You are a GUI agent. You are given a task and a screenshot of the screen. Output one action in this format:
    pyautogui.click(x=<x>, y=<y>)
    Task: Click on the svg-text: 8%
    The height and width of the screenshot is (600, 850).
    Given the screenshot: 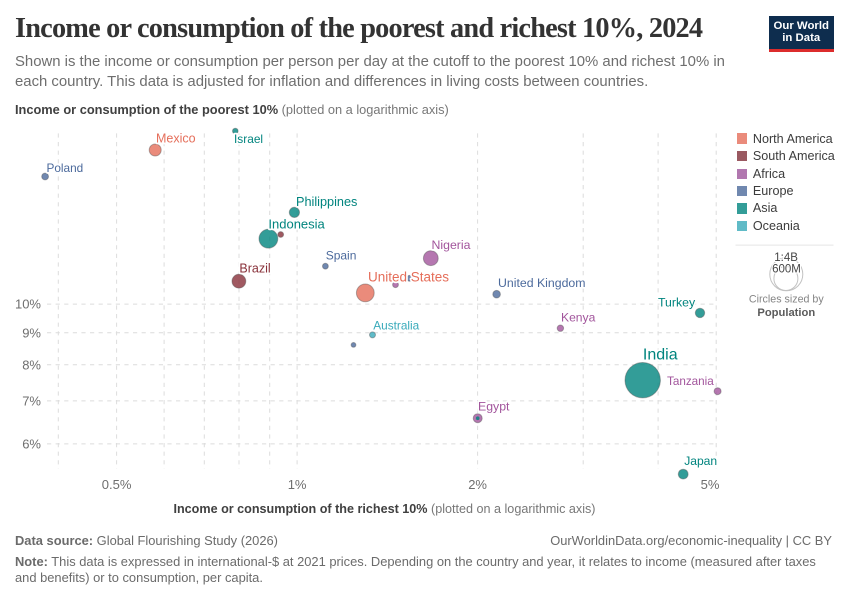 What is the action you would take?
    pyautogui.click(x=31, y=364)
    